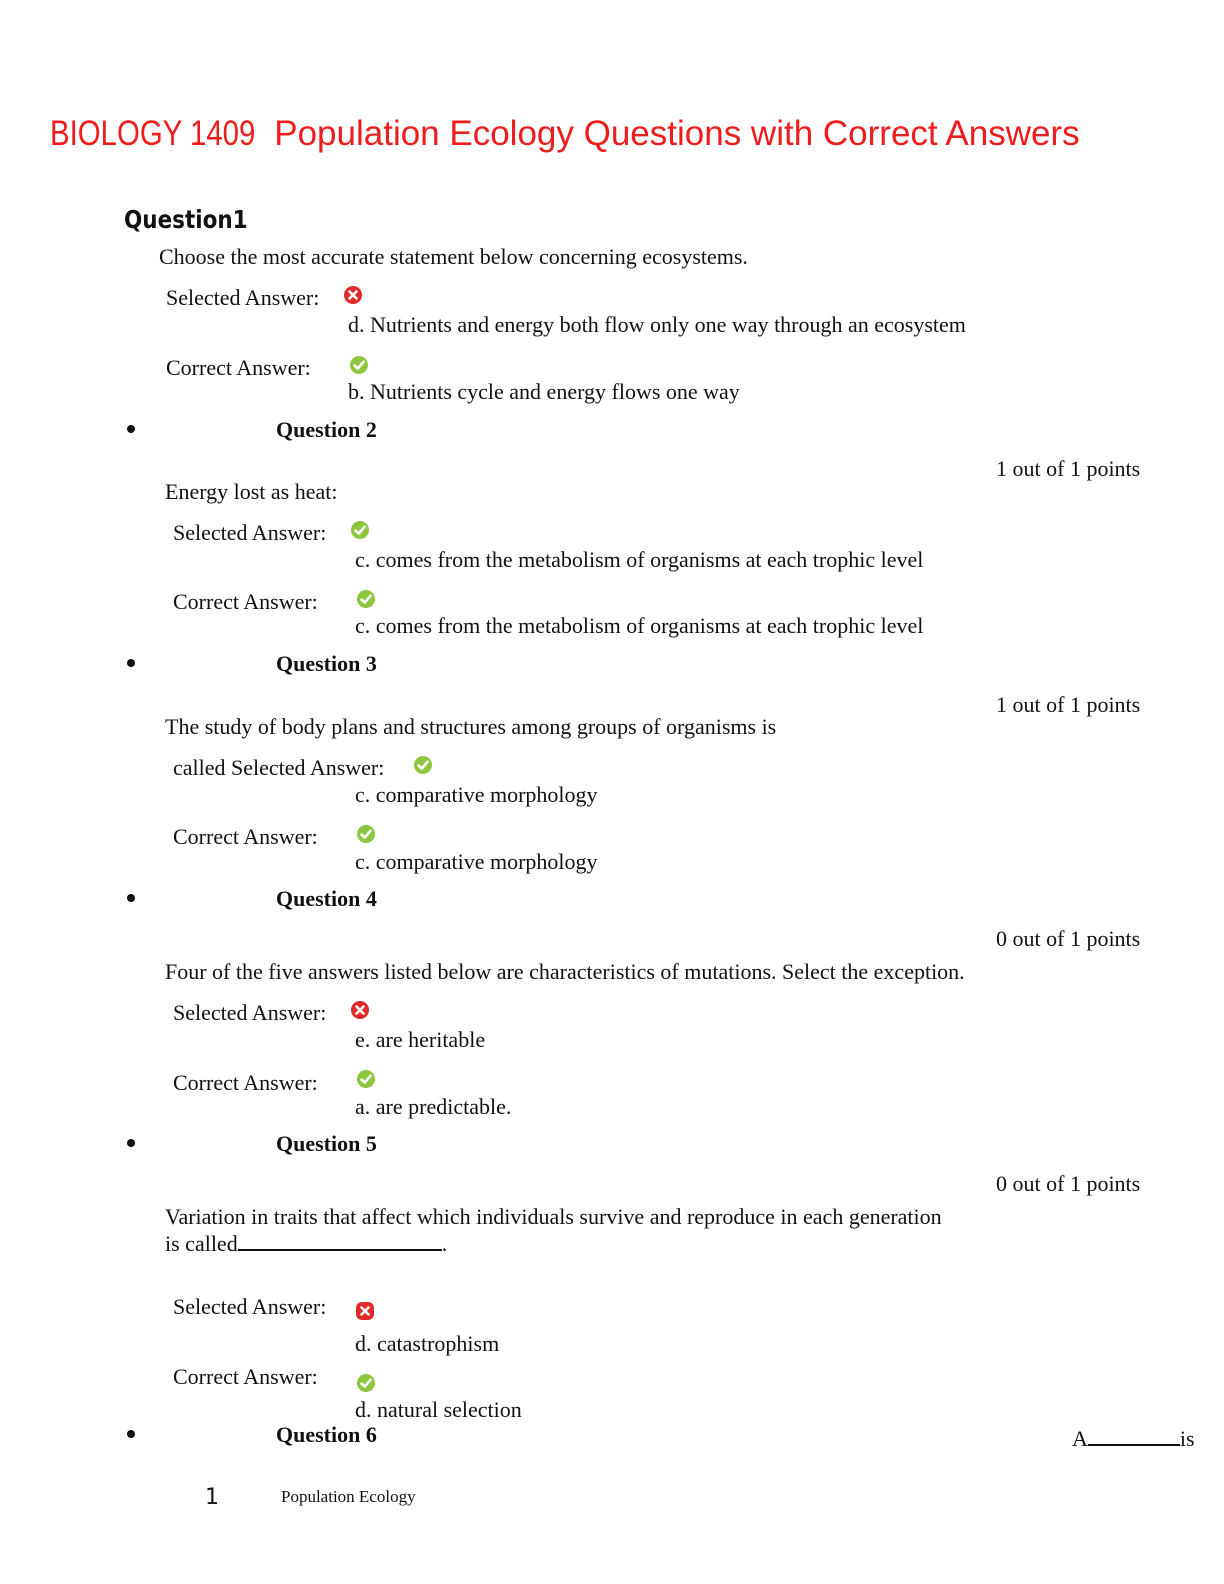 Image resolution: width=1224 pixels, height=1584 pixels. Describe the element at coordinates (1080, 1438) in the screenshot. I see `fragment-start: A` at that location.